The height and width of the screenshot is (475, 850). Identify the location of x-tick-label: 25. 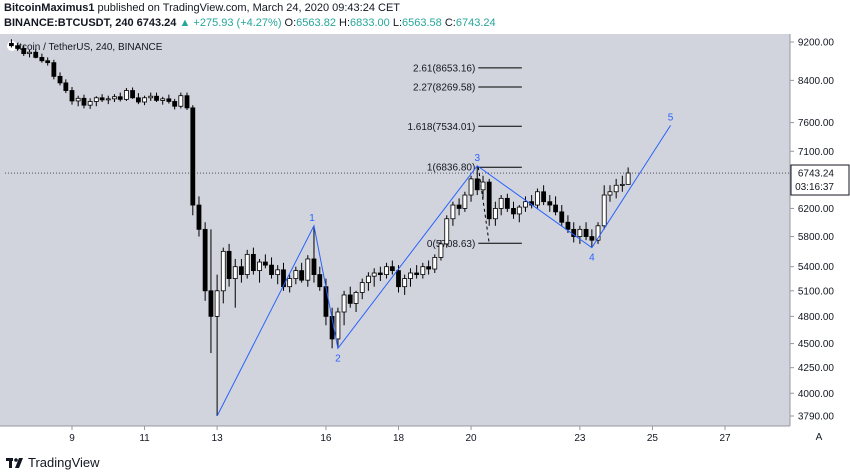
(653, 438).